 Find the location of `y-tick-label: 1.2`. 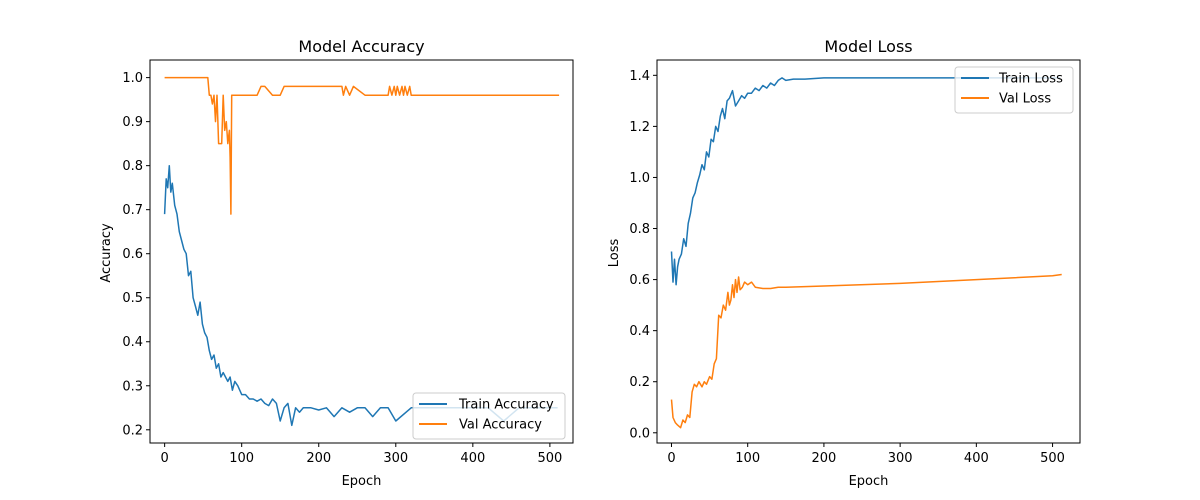

y-tick-label: 1.2 is located at coordinates (639, 127).